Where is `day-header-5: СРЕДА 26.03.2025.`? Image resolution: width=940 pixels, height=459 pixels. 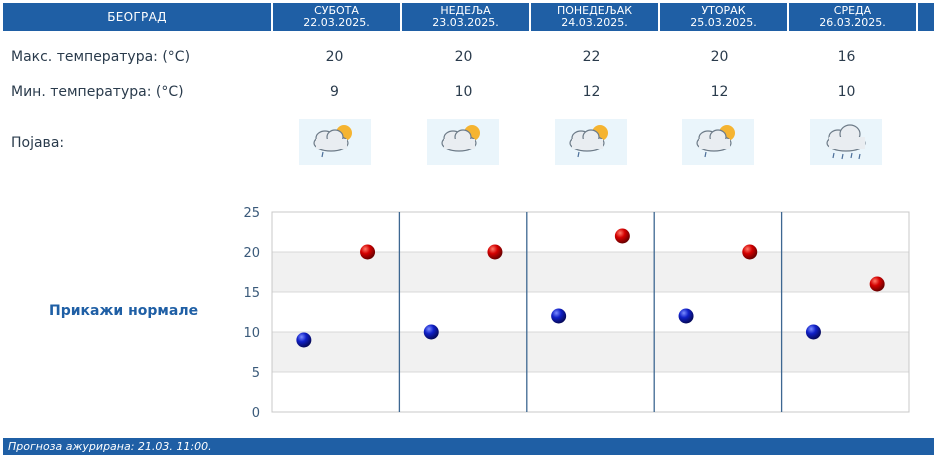
day-header-5: СРЕДА 26.03.2025. is located at coordinates (851, 17).